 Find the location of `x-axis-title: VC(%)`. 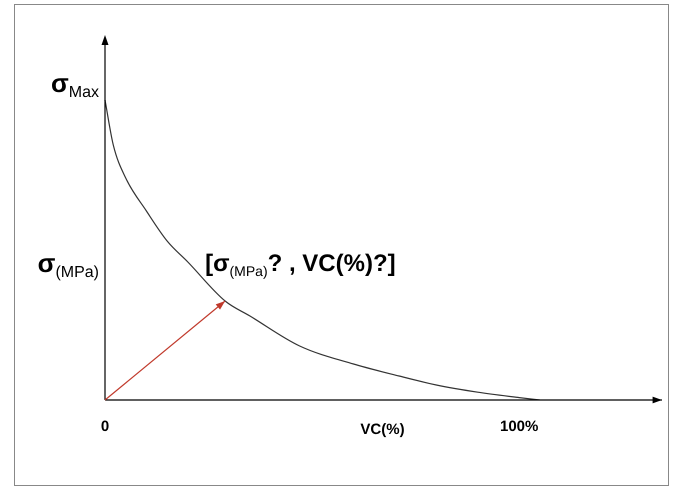

x-axis-title: VC(%) is located at coordinates (382, 429).